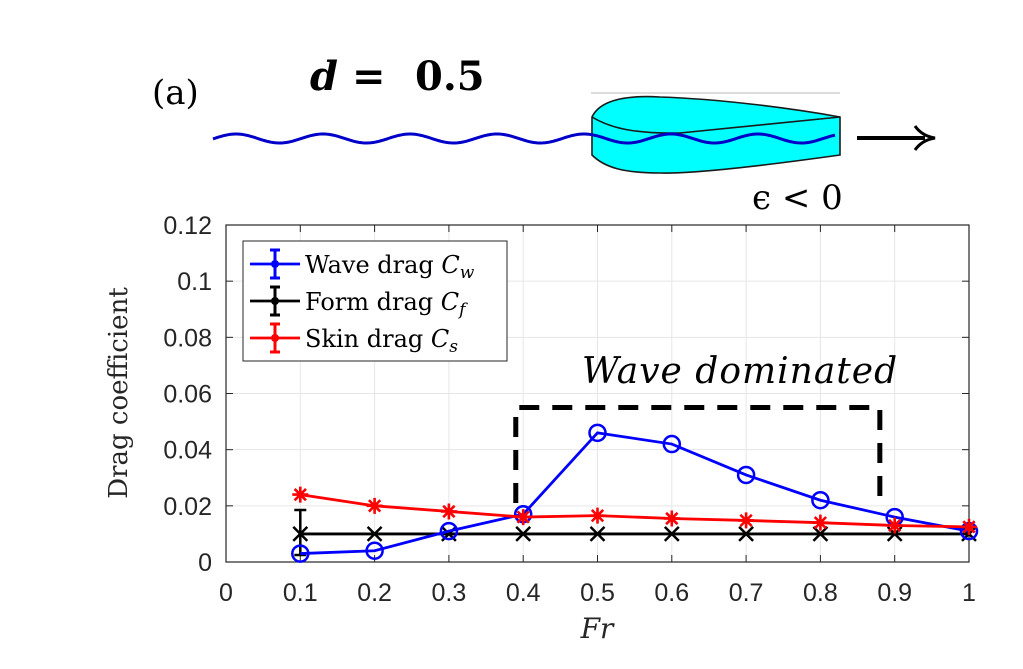 This screenshot has width=1023, height=669. Describe the element at coordinates (187, 338) in the screenshot. I see `y-tick-label: 0.08` at that location.